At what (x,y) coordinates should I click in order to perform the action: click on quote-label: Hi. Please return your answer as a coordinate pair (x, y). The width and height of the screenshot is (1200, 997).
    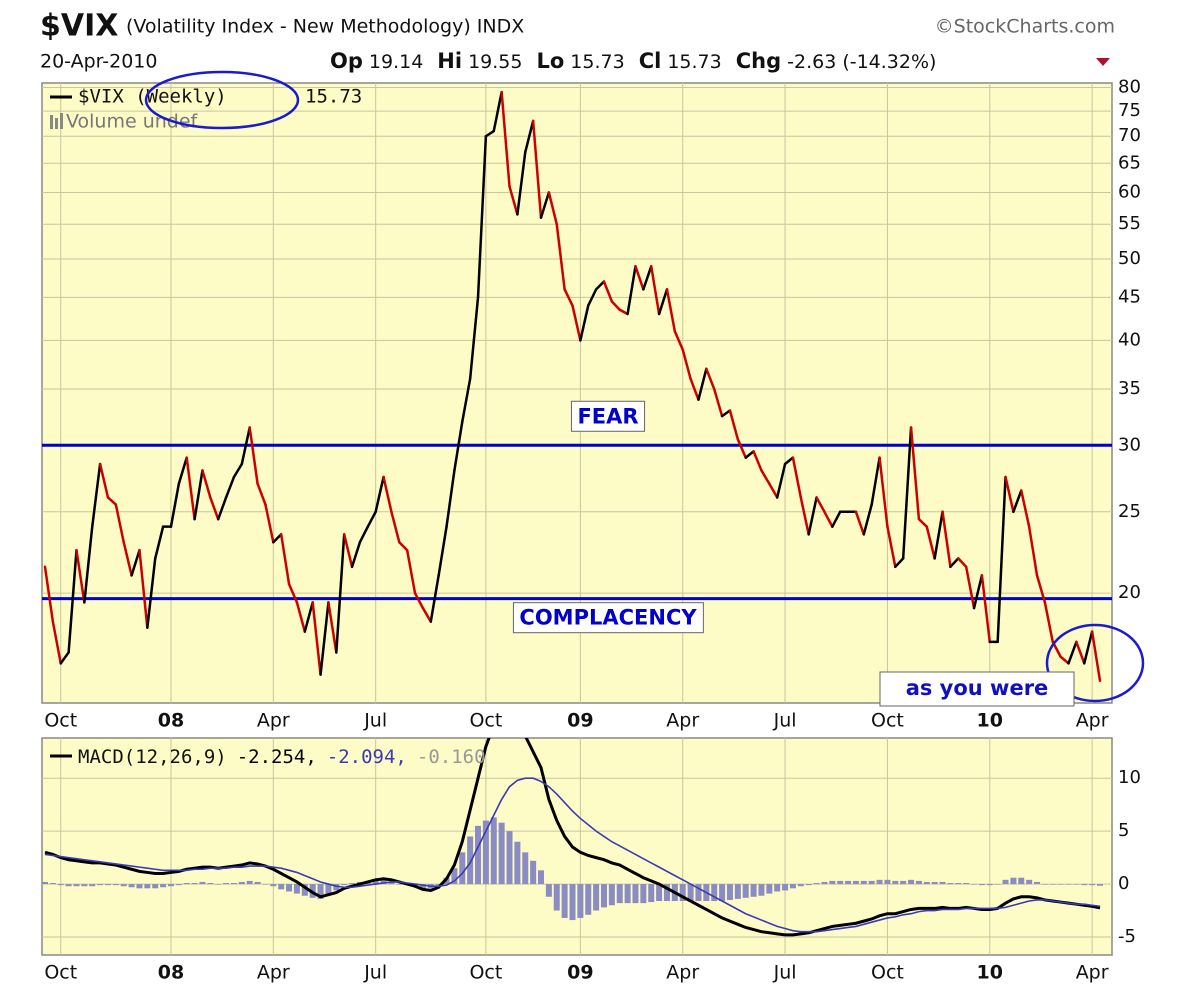
    Looking at the image, I should click on (449, 61).